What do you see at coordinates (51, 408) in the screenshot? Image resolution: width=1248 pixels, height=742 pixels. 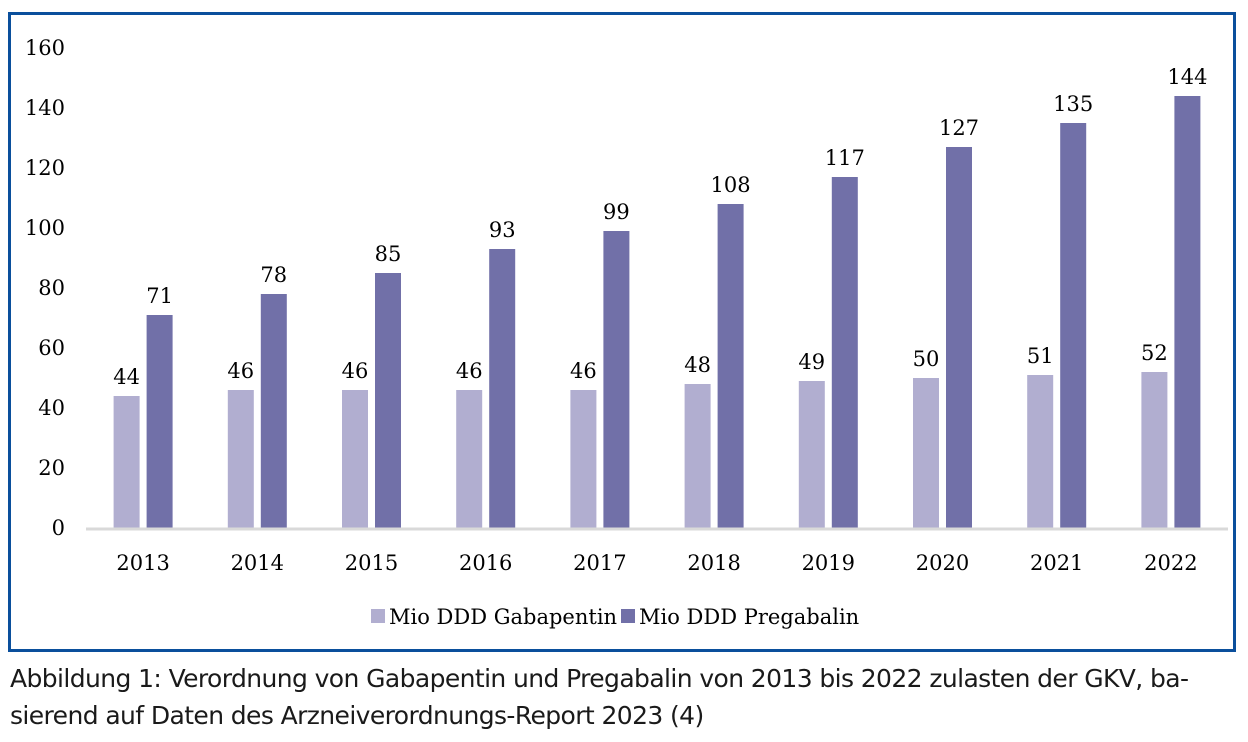 I see `y-tick-label: 40` at bounding box center [51, 408].